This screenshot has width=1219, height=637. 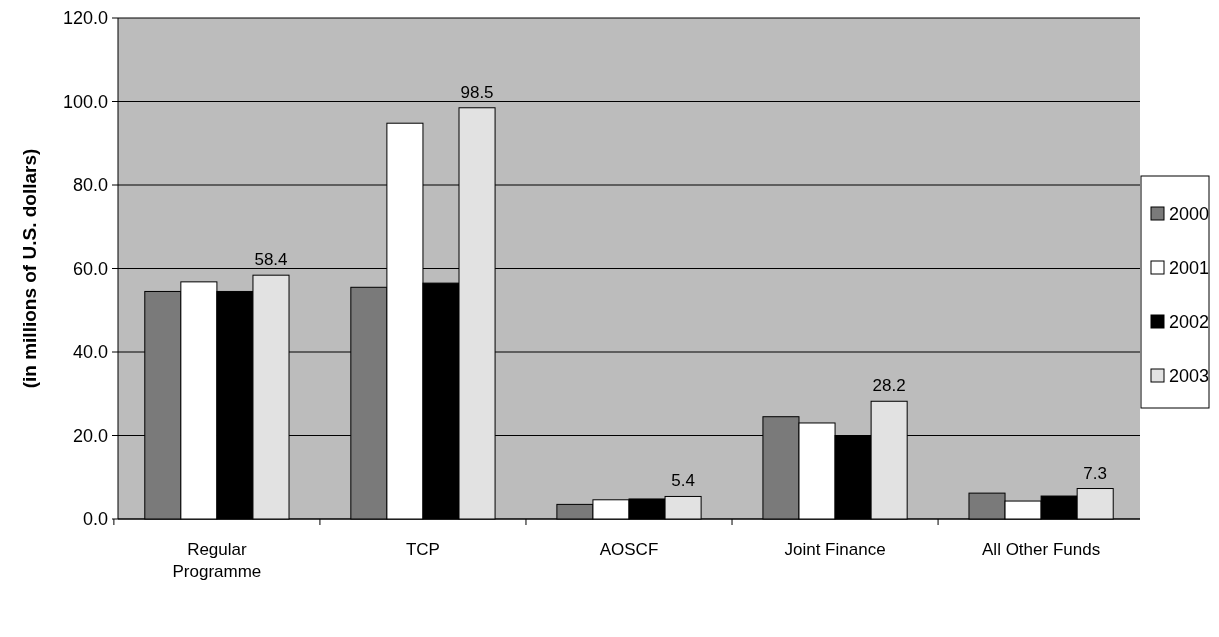 What do you see at coordinates (835, 549) in the screenshot?
I see `x-tick-label: Joint Finance` at bounding box center [835, 549].